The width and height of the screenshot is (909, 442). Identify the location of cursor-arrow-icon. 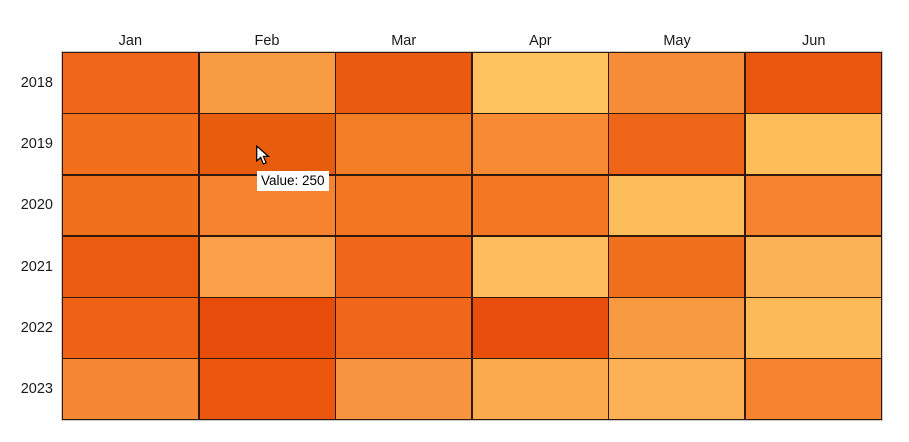
(263, 155).